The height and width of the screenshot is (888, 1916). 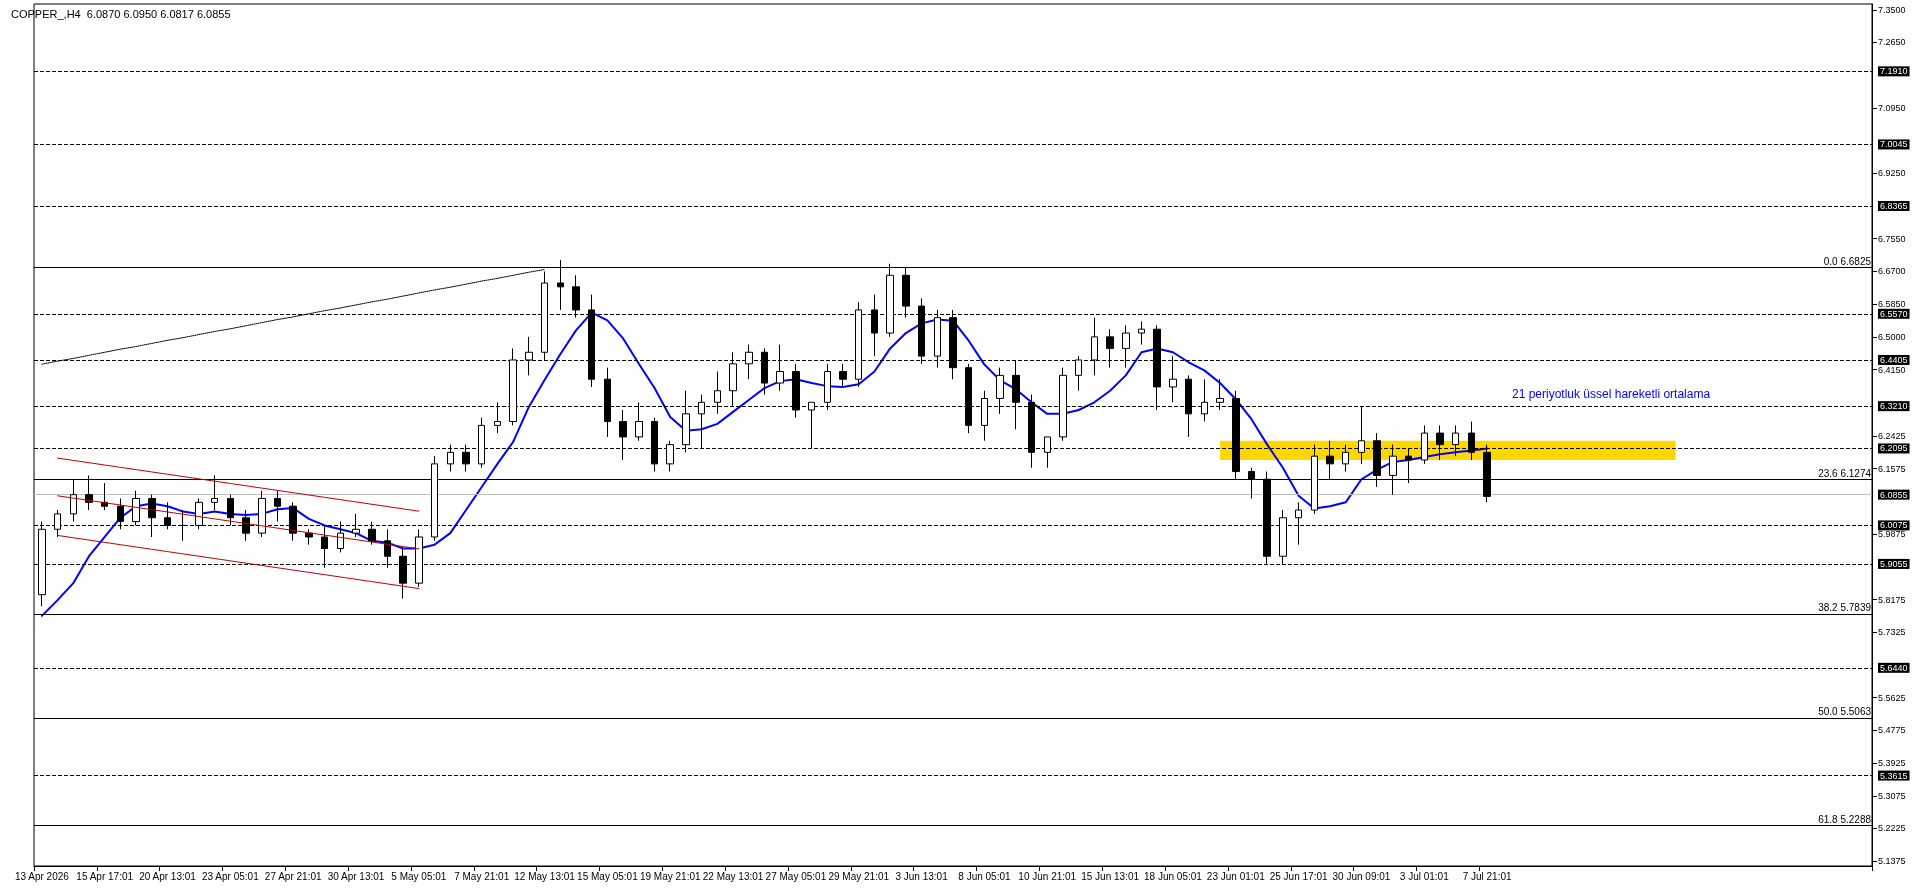 I want to click on chart-title: COPPER_,H4 6.0870 6.0950 6.0817 6.0855, so click(x=121, y=13).